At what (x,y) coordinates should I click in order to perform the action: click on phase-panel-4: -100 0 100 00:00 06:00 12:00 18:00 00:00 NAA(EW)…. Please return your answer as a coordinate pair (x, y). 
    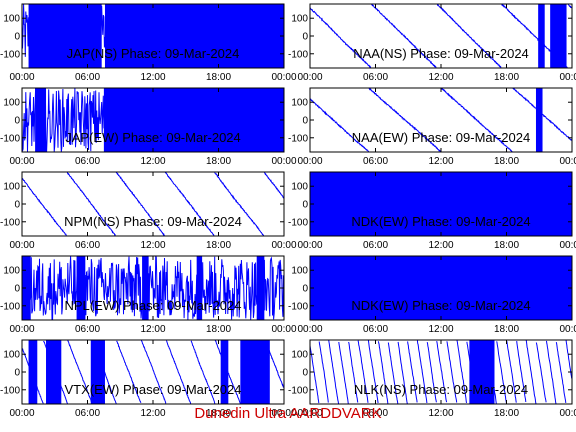
    Looking at the image, I should click on (432, 127).